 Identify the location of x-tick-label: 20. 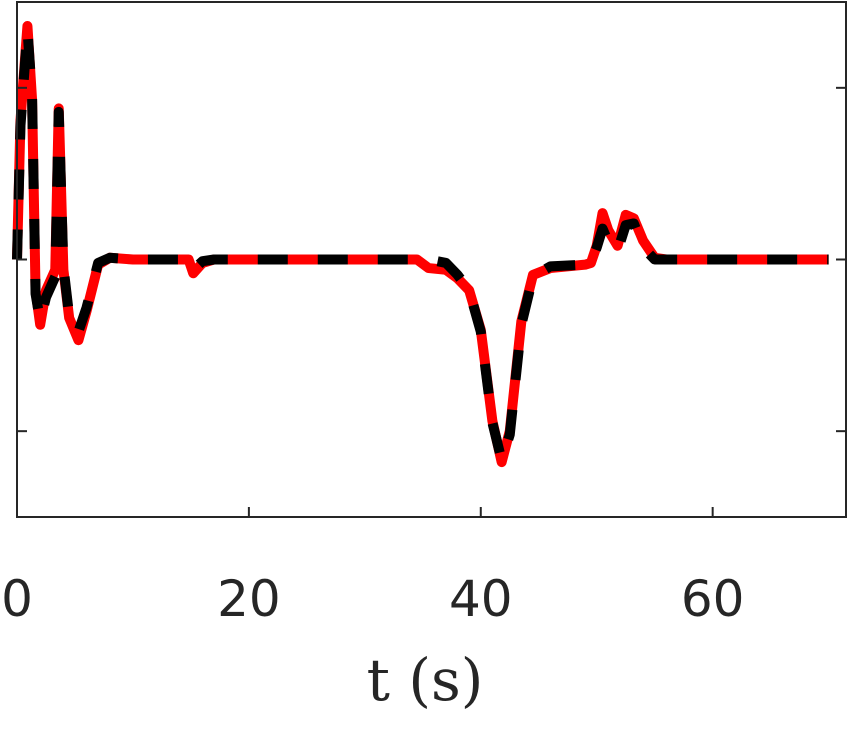
(249, 599).